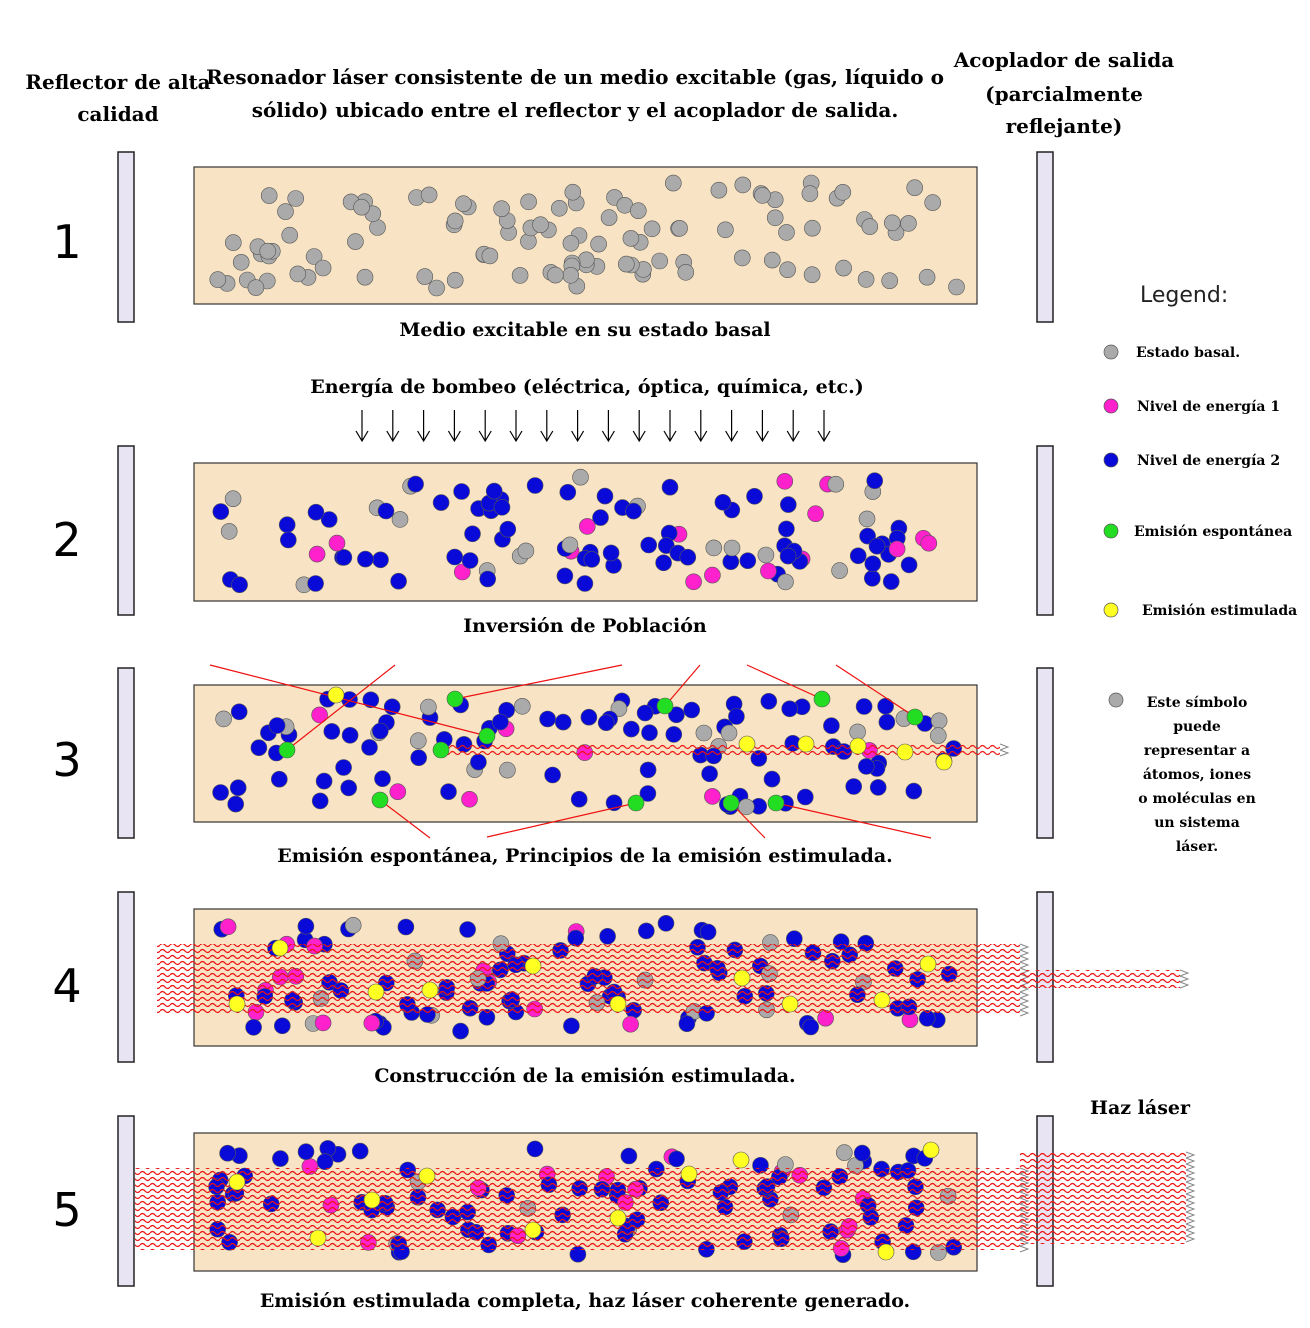  I want to click on output-coupler-mirror, so click(1045, 753).